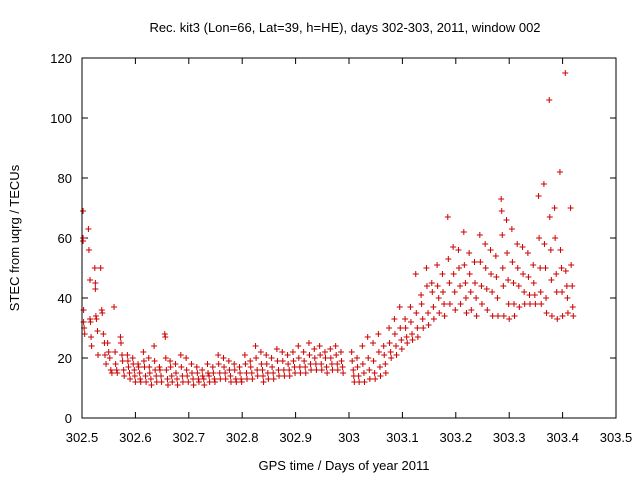  What do you see at coordinates (65, 358) in the screenshot?
I see `y-tick-label: 20` at bounding box center [65, 358].